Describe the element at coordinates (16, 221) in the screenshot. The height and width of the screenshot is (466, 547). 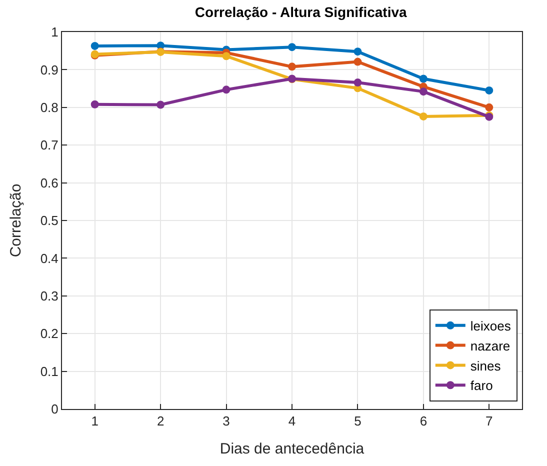
I see `y-axis-title: Correlação` at that location.